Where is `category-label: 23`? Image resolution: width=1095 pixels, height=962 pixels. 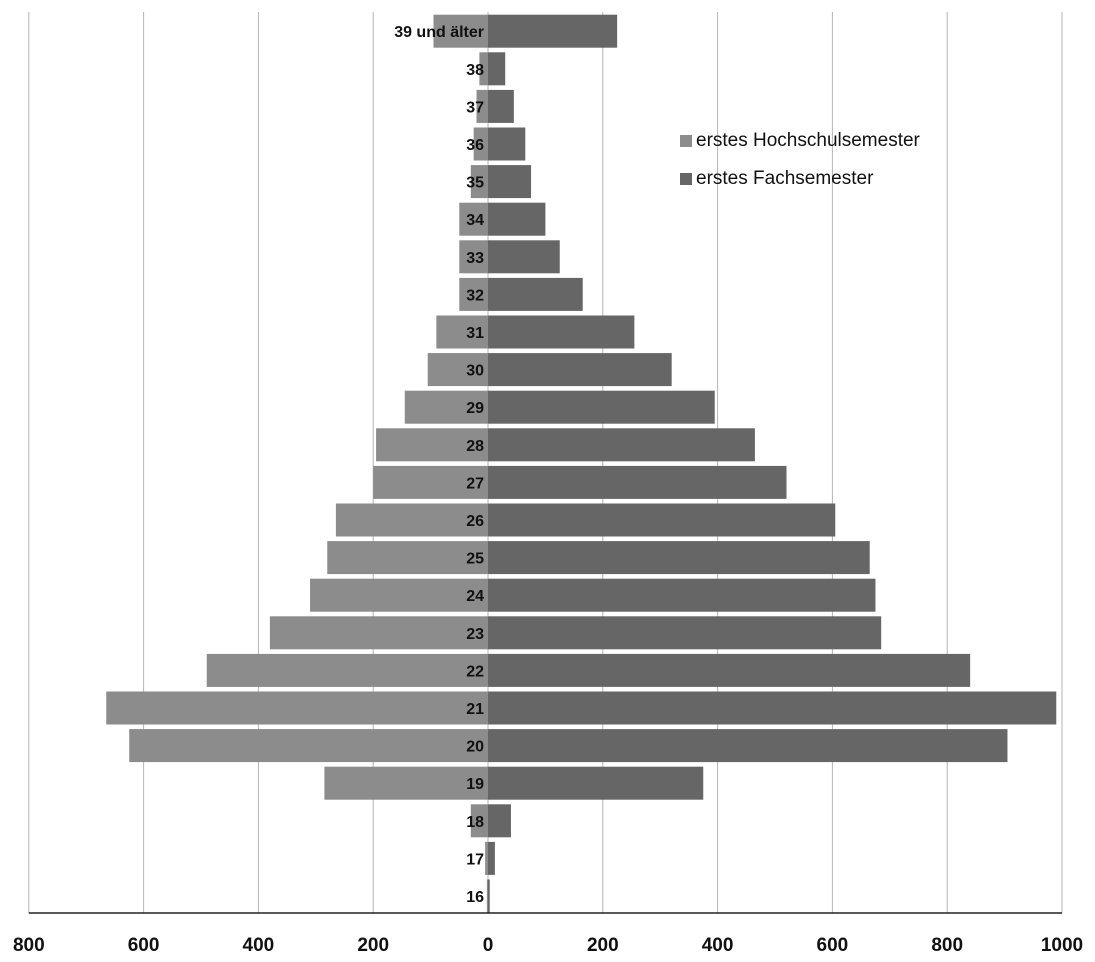 category-label: 23 is located at coordinates (475, 634).